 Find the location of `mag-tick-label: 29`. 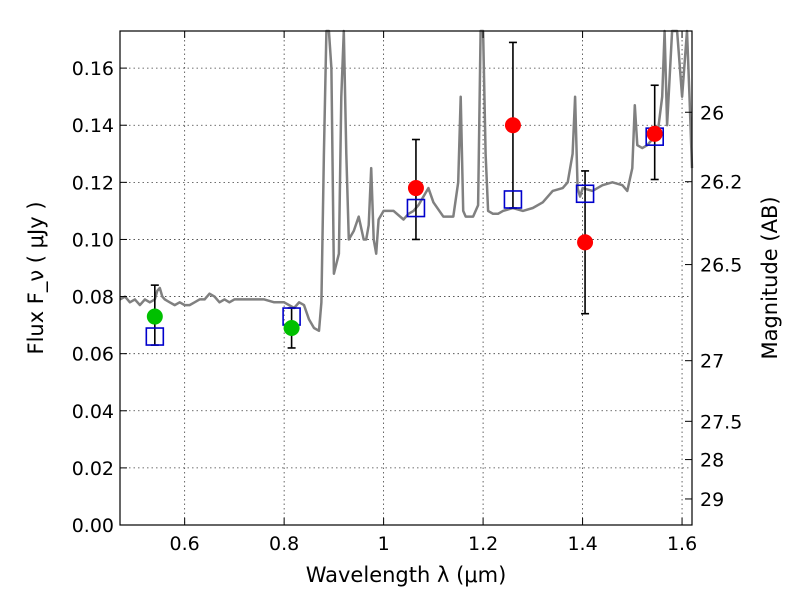

mag-tick-label: 29 is located at coordinates (712, 500).